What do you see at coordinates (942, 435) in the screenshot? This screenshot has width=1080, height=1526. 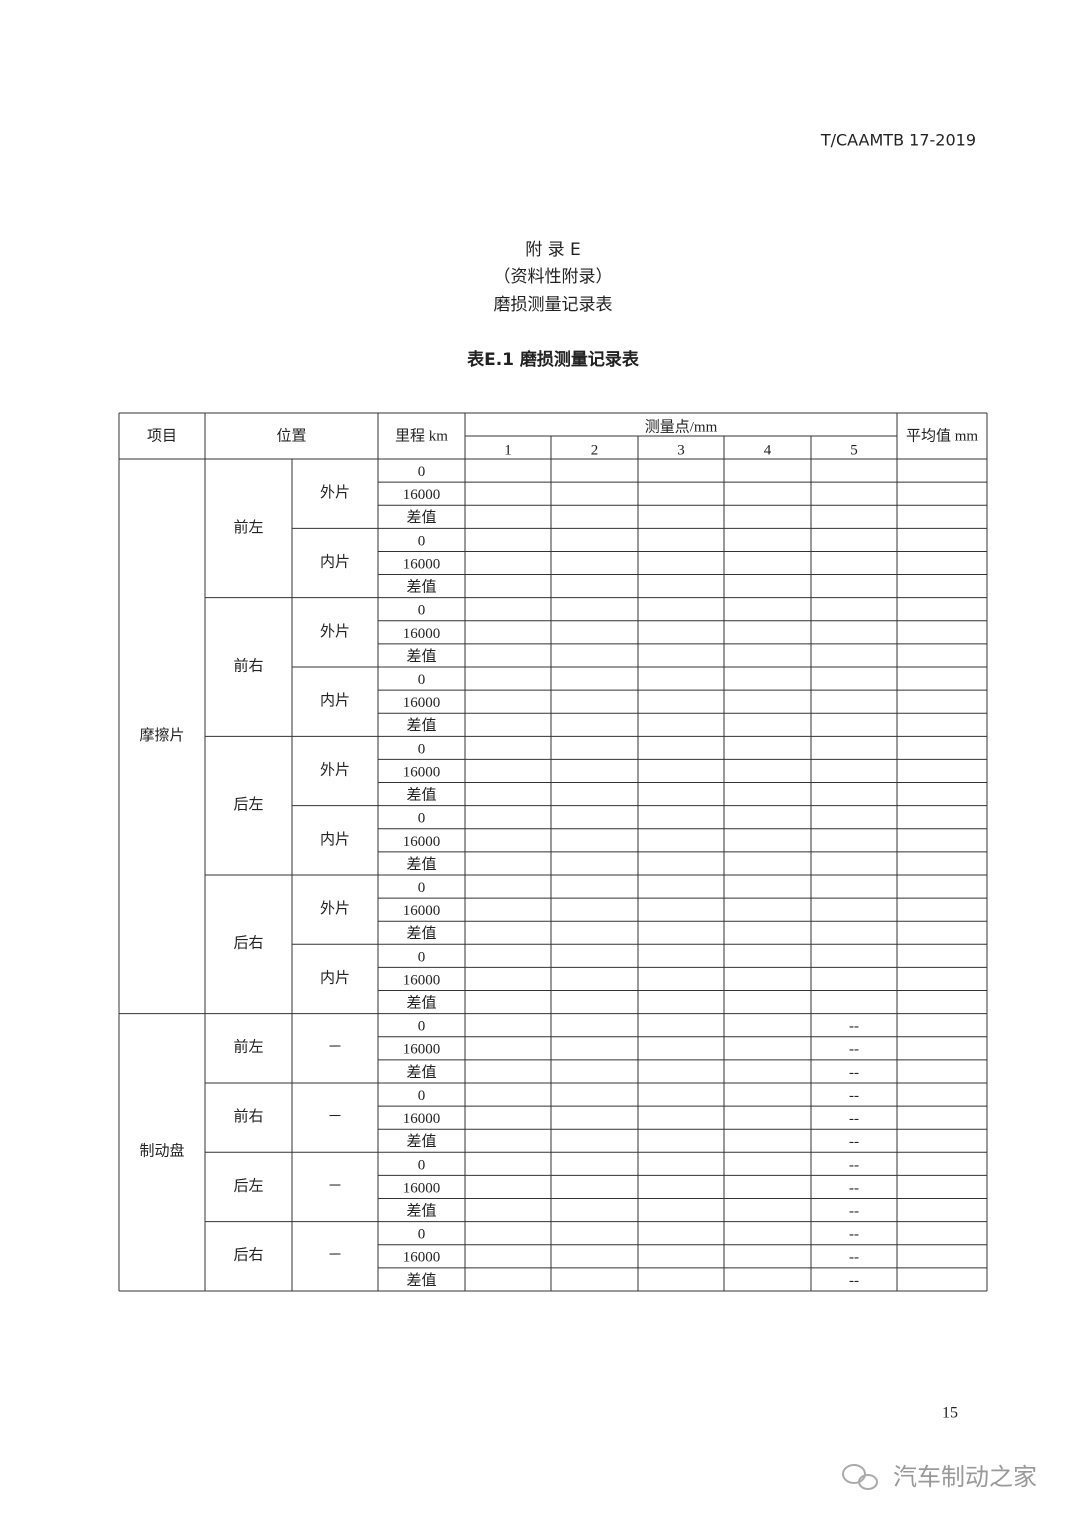 I see `header-cell: 平均值 mm` at bounding box center [942, 435].